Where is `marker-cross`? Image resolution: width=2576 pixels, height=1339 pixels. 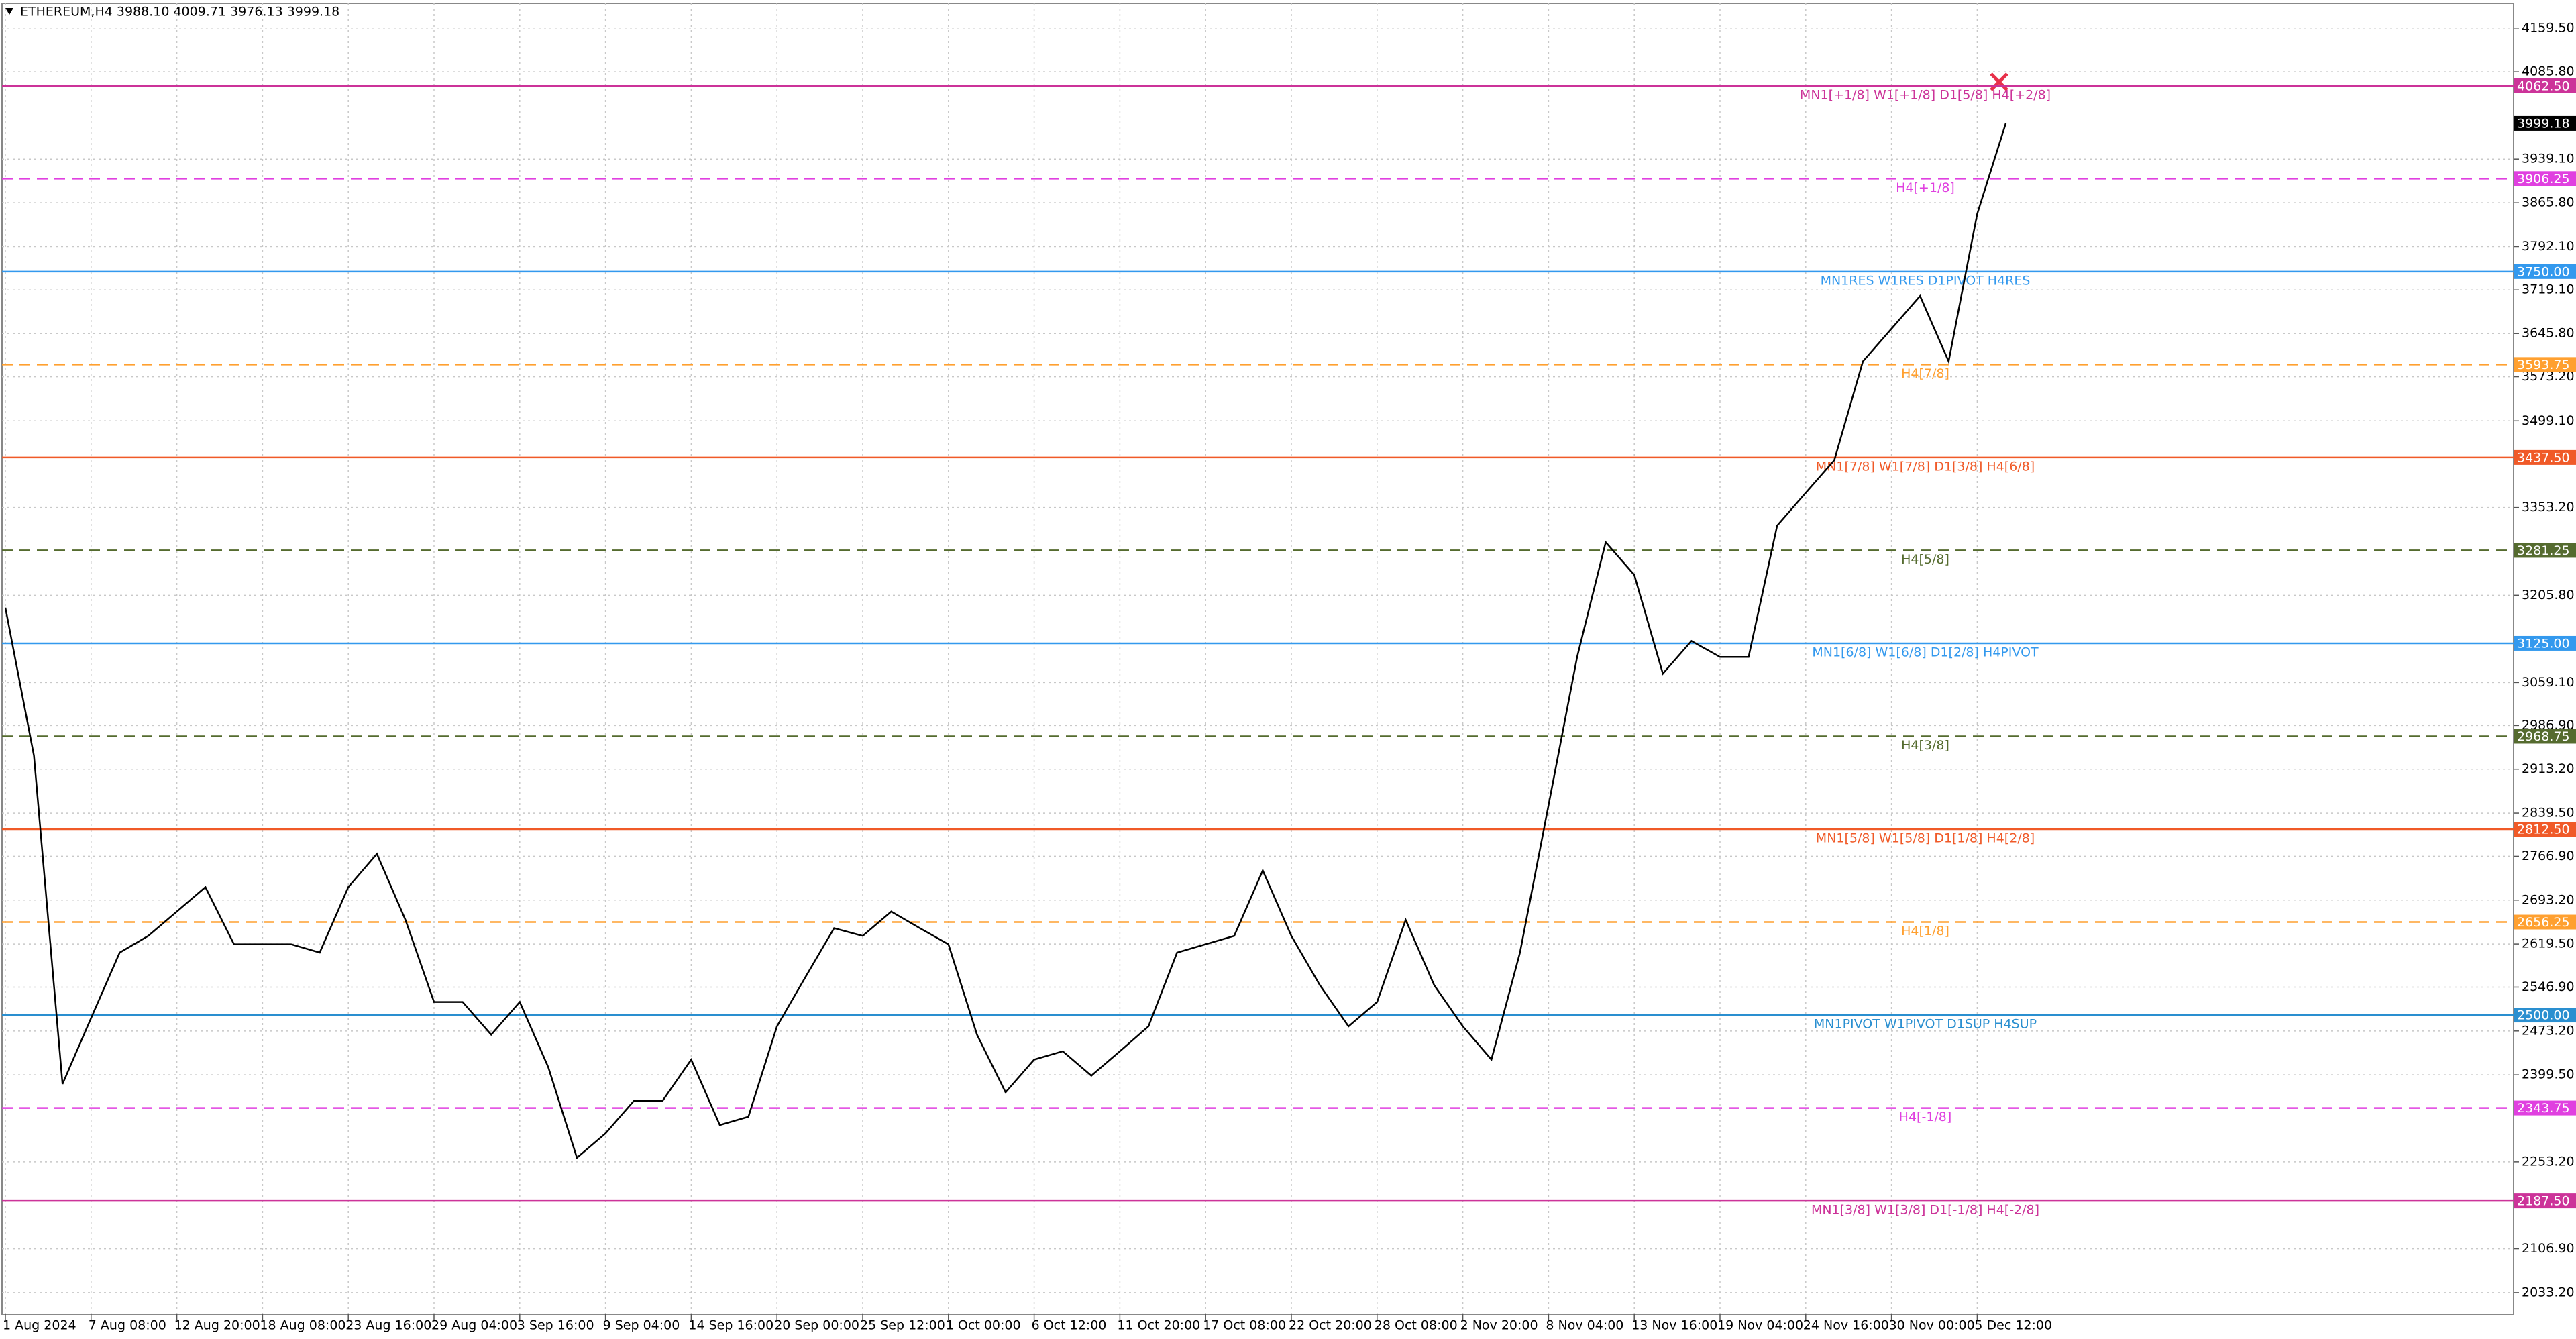 marker-cross is located at coordinates (1999, 81).